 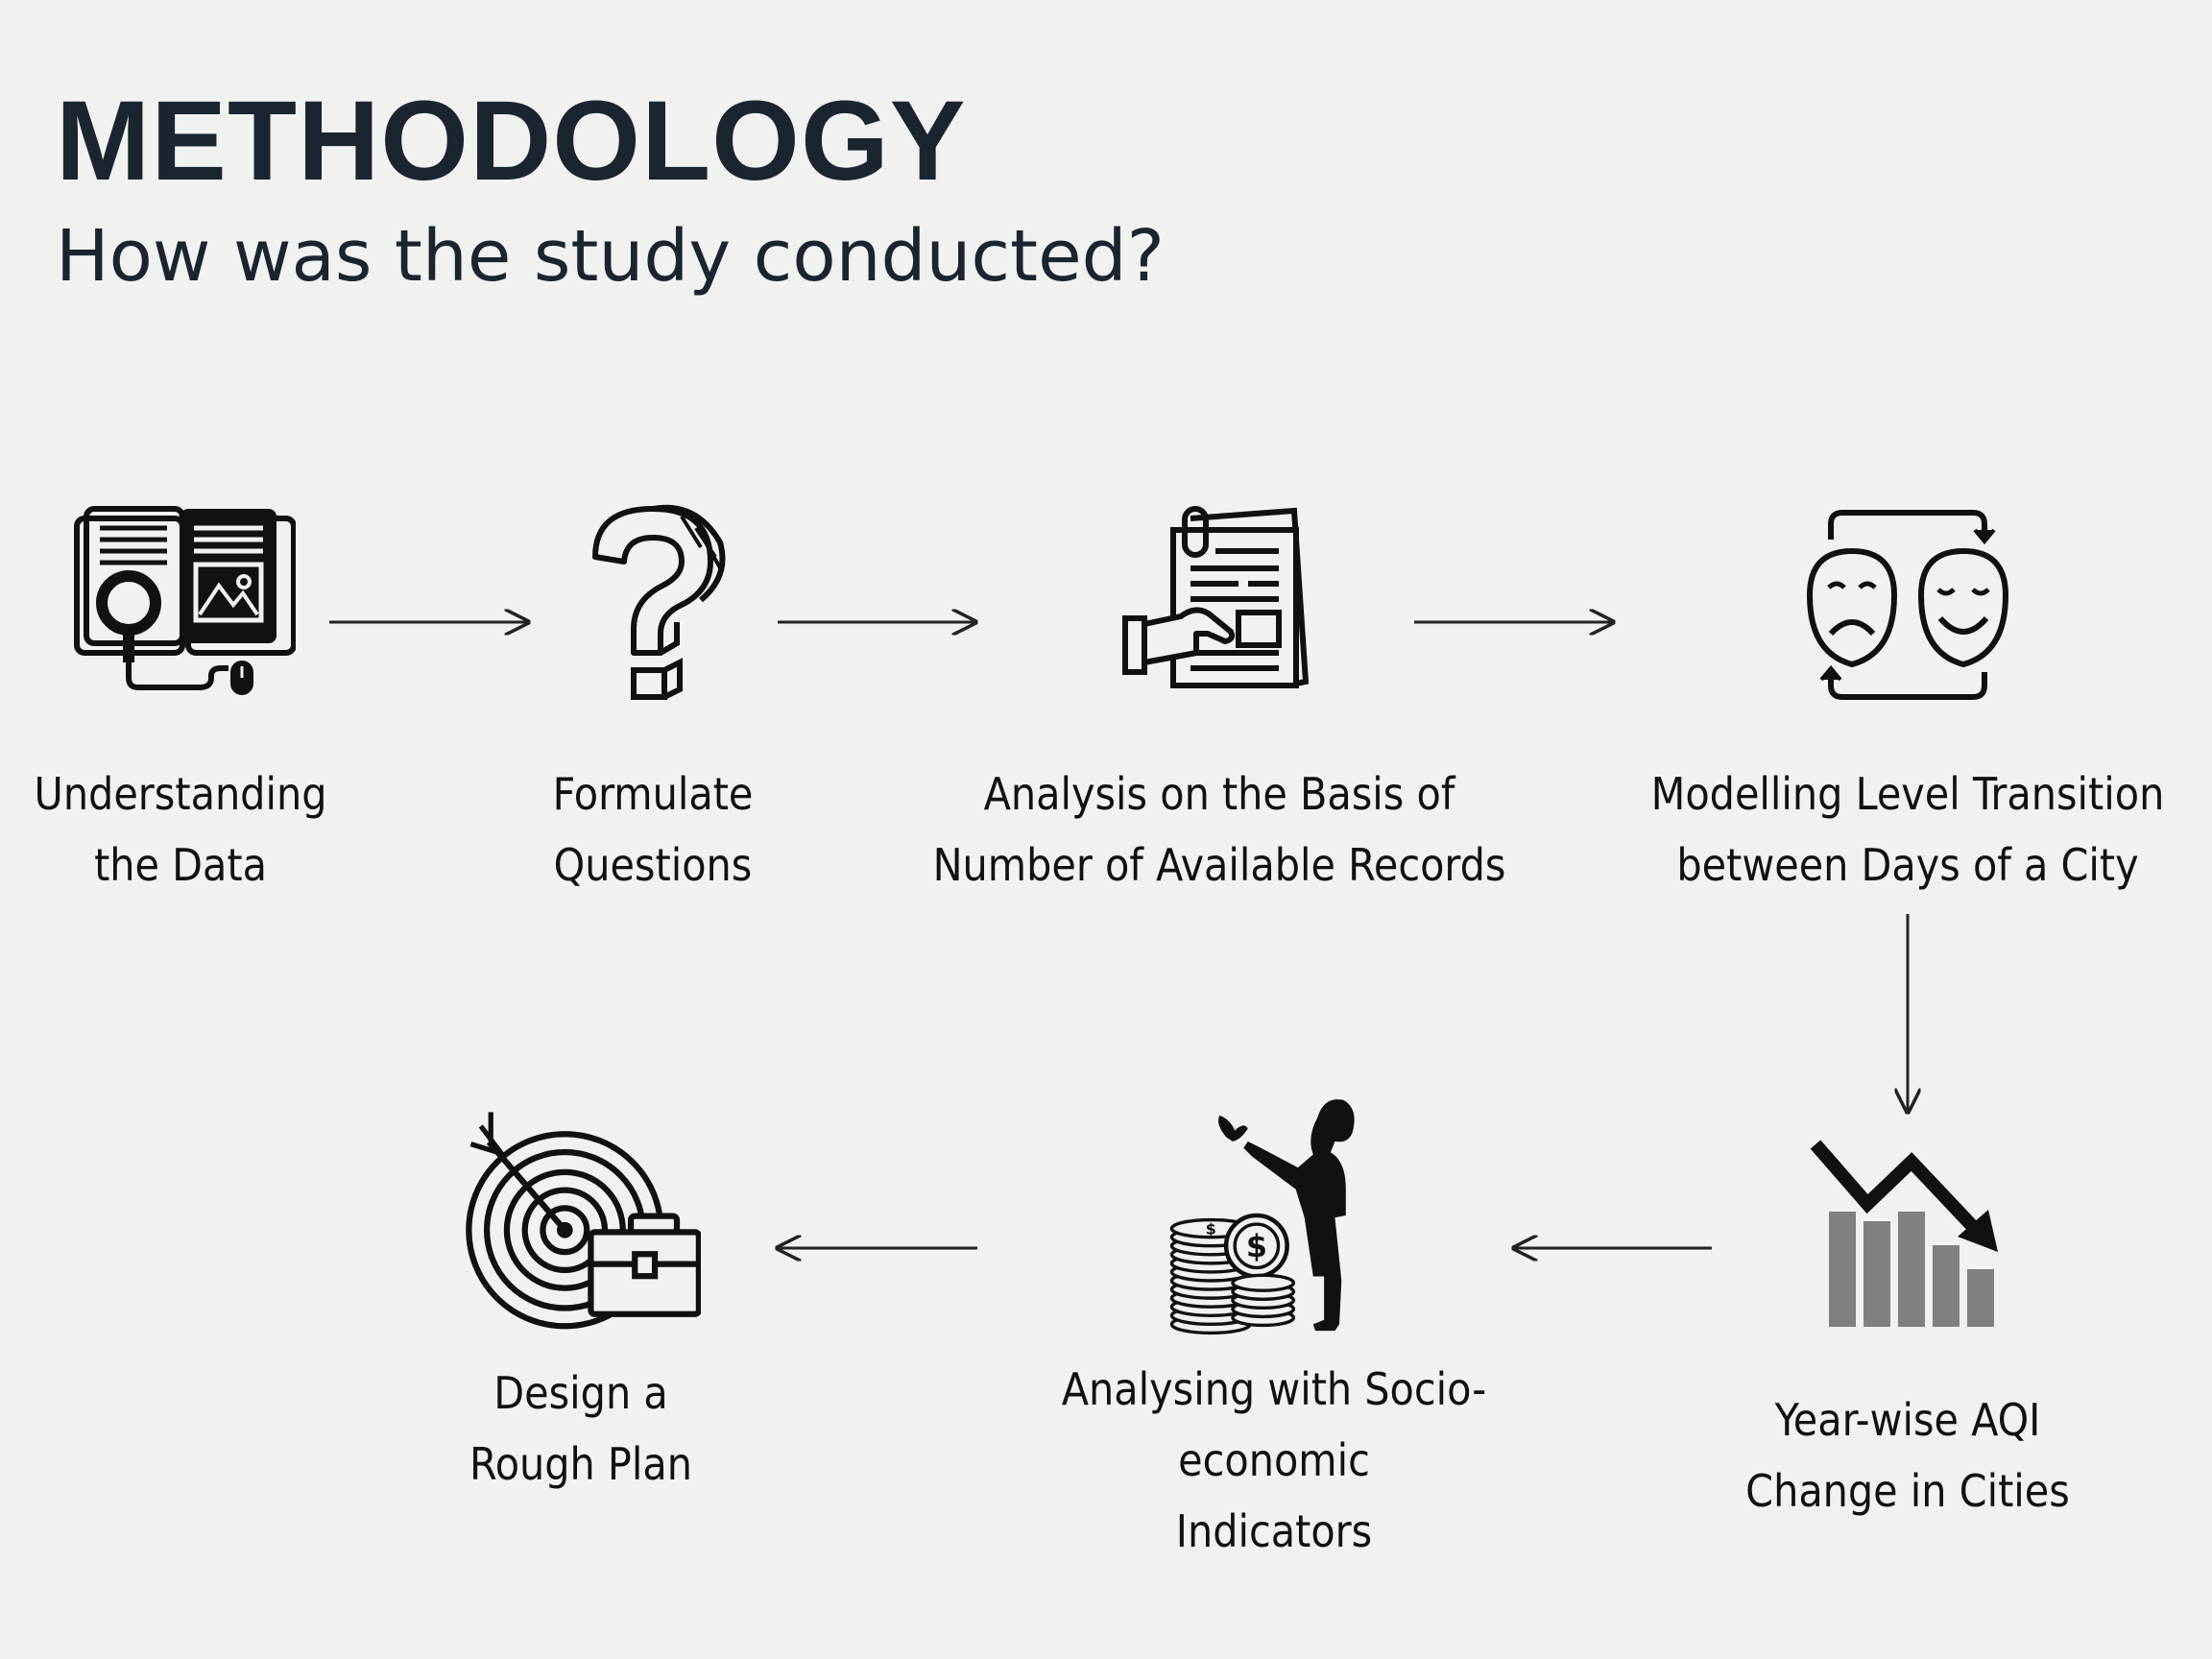 I want to click on mood-transition-icon, so click(x=1907, y=605).